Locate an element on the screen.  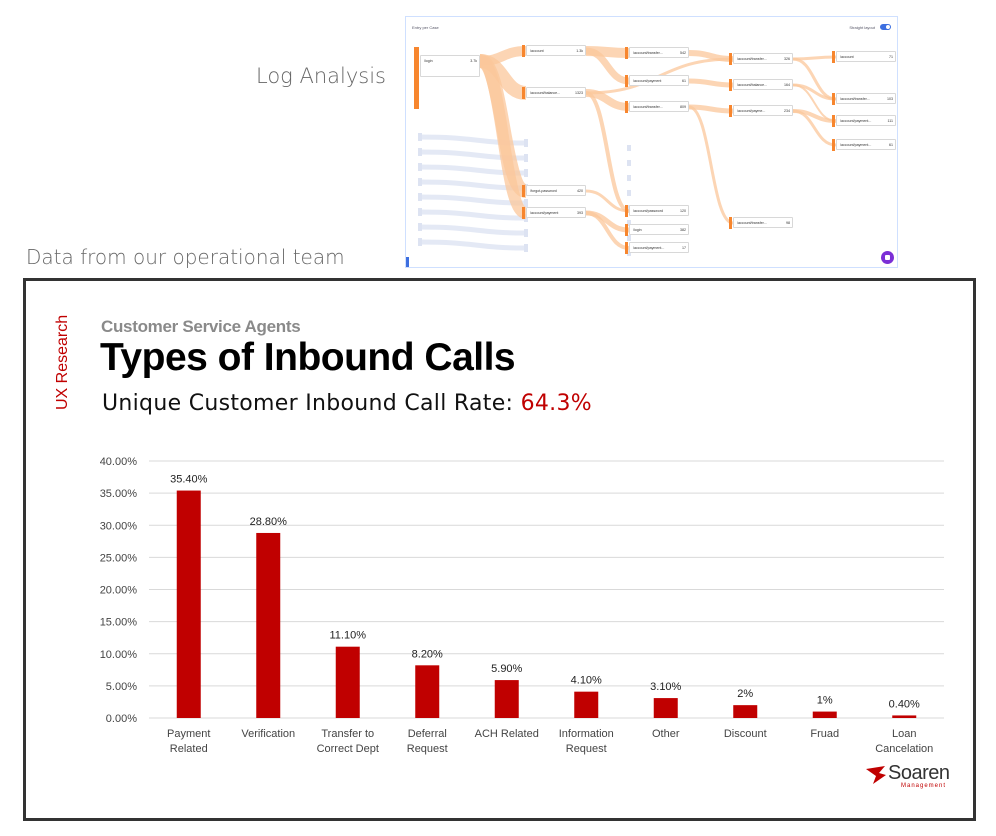
sankey-node: /account/transfer... 809 is located at coordinates (659, 106).